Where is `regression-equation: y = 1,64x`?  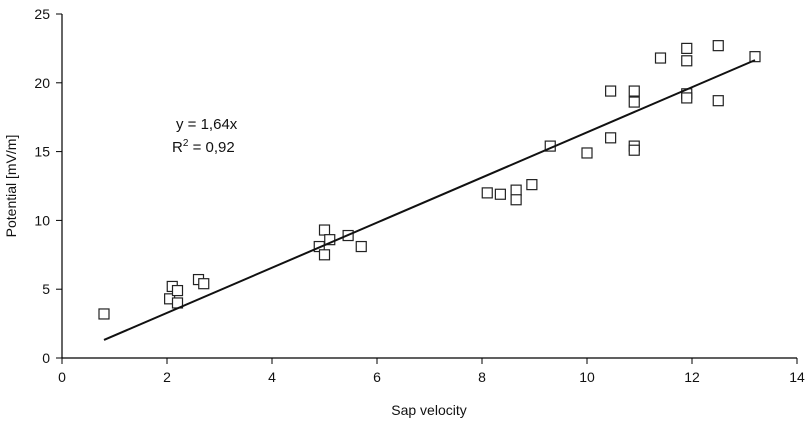 regression-equation: y = 1,64x is located at coordinates (207, 124).